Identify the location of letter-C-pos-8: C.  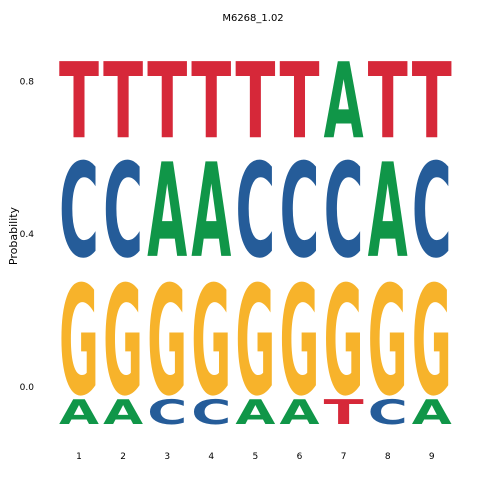
(388, 412).